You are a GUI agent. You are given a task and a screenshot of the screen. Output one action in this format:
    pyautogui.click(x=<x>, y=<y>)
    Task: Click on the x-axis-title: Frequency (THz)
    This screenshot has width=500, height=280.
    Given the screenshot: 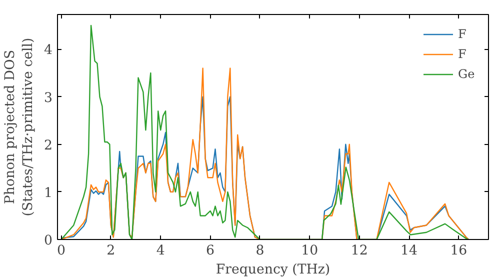 What is the action you would take?
    pyautogui.click(x=273, y=270)
    